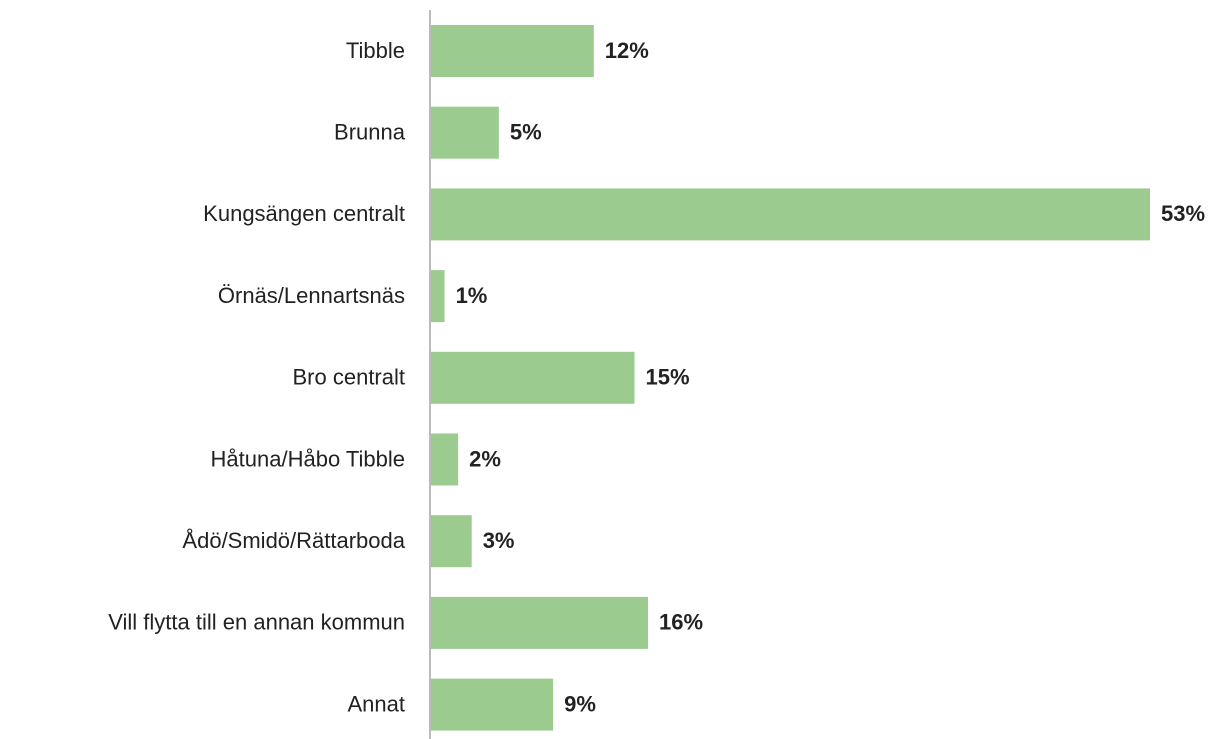 This screenshot has width=1220, height=739. I want to click on value-label: 1%, so click(472, 295).